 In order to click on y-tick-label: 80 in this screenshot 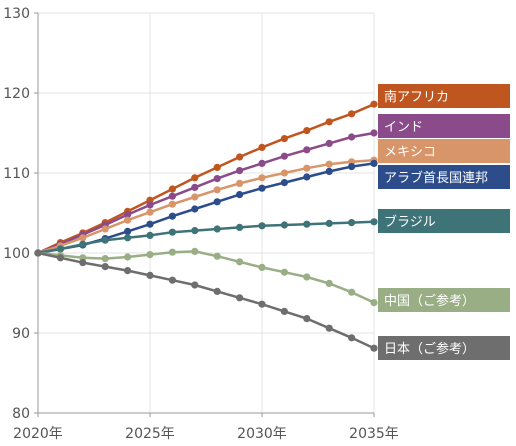, I will do `click(21, 414)`.